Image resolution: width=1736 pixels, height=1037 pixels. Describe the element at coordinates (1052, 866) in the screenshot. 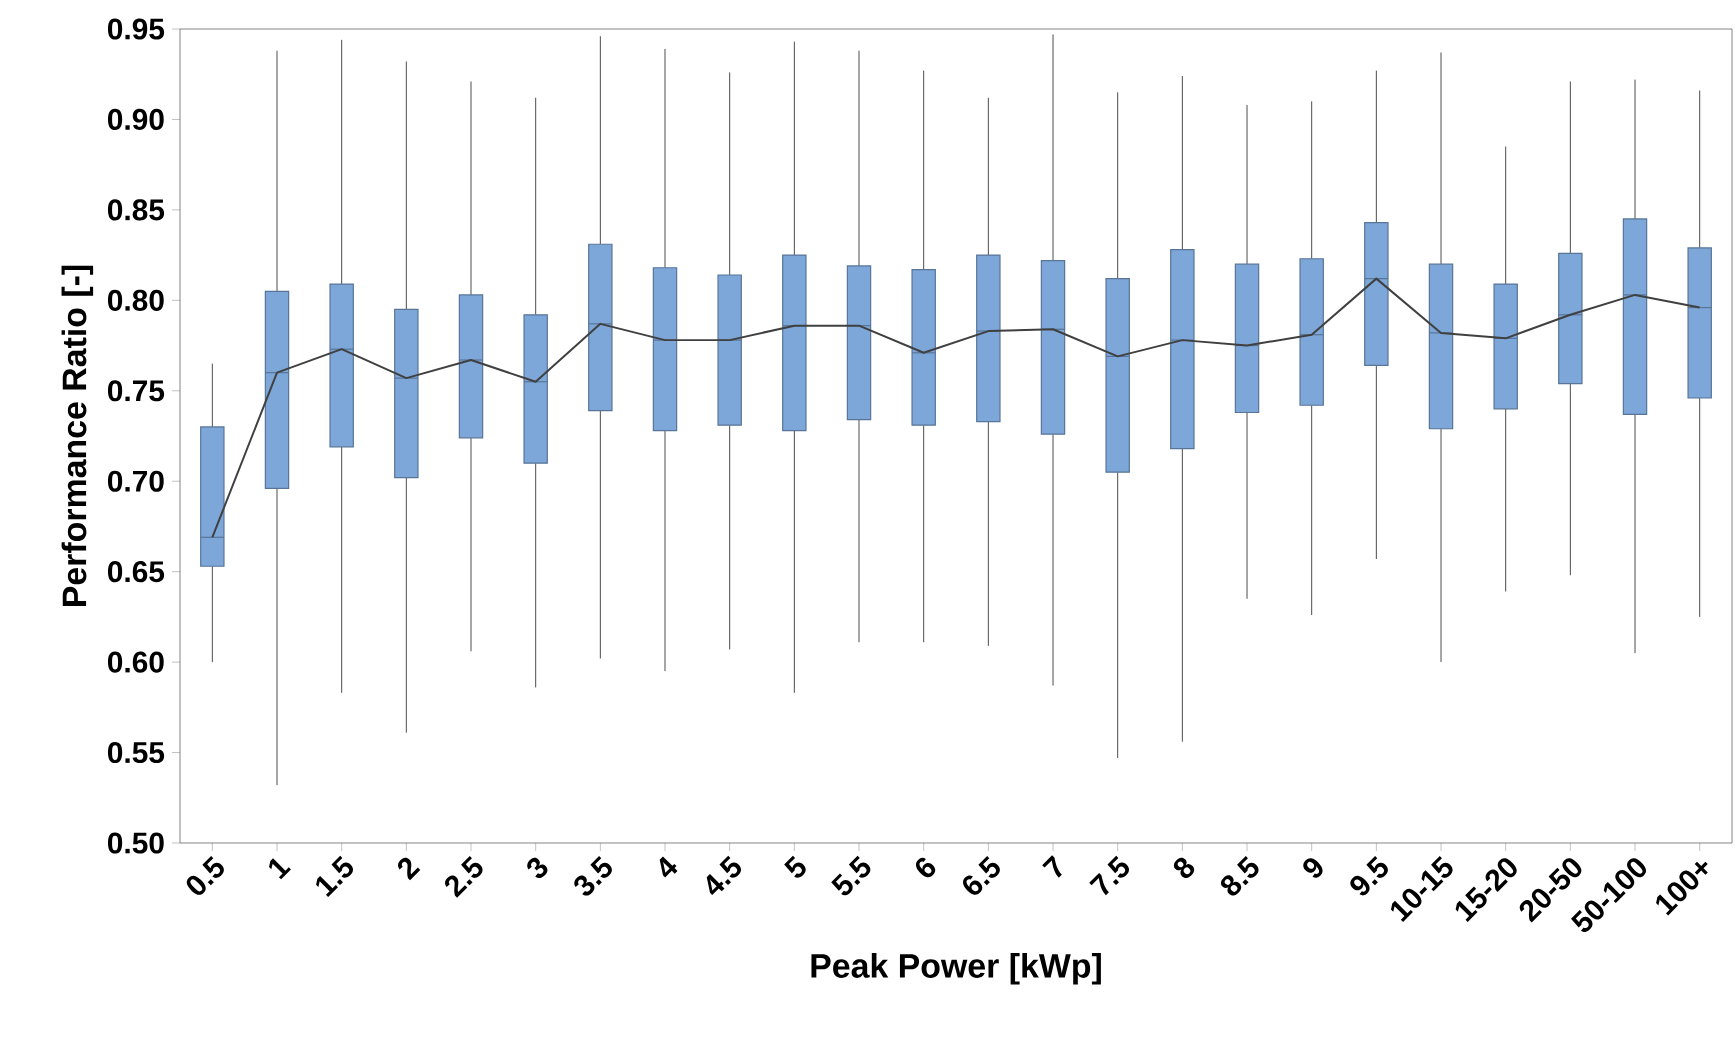

I see `x-tick-label: 7` at that location.